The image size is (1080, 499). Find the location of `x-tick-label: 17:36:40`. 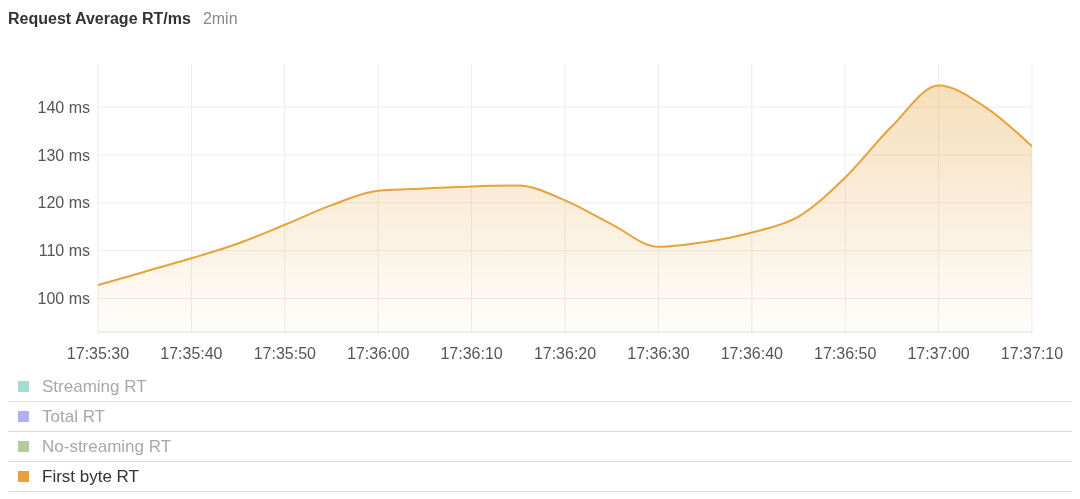

x-tick-label: 17:36:40 is located at coordinates (752, 354).